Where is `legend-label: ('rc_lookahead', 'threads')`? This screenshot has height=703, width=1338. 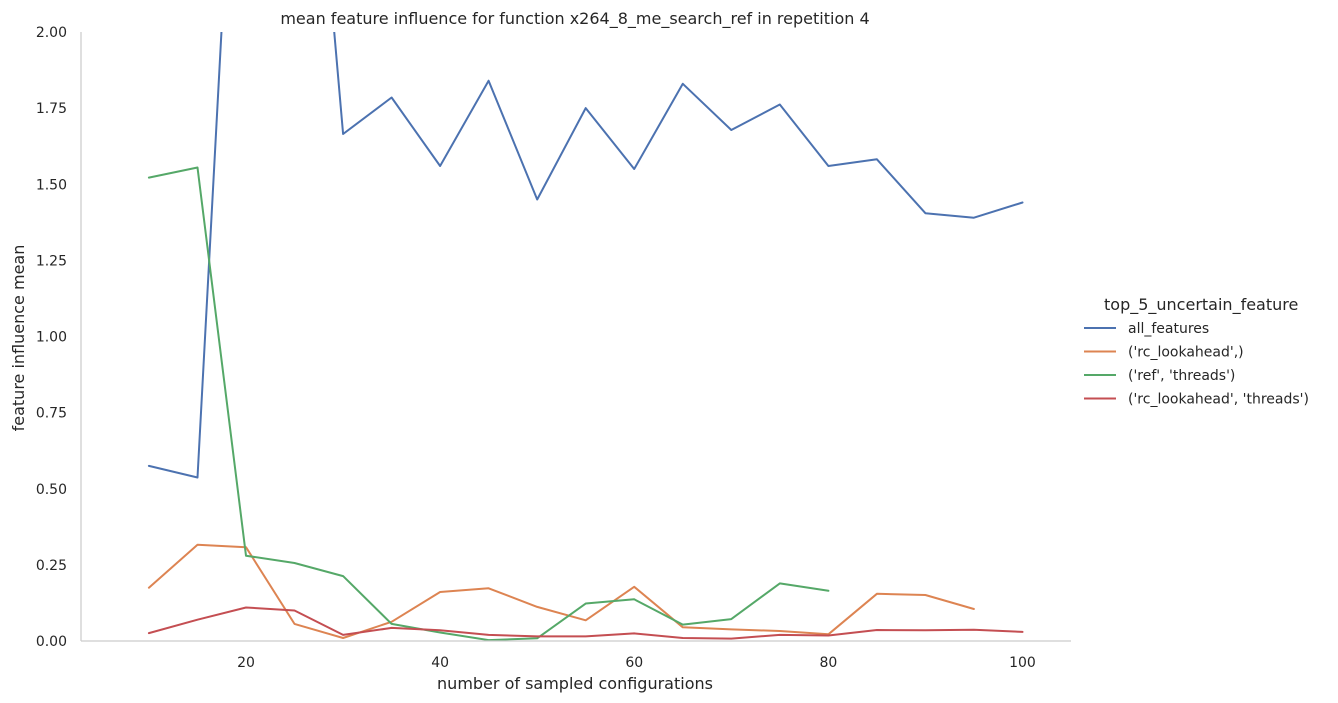 legend-label: ('rc_lookahead', 'threads') is located at coordinates (1218, 400).